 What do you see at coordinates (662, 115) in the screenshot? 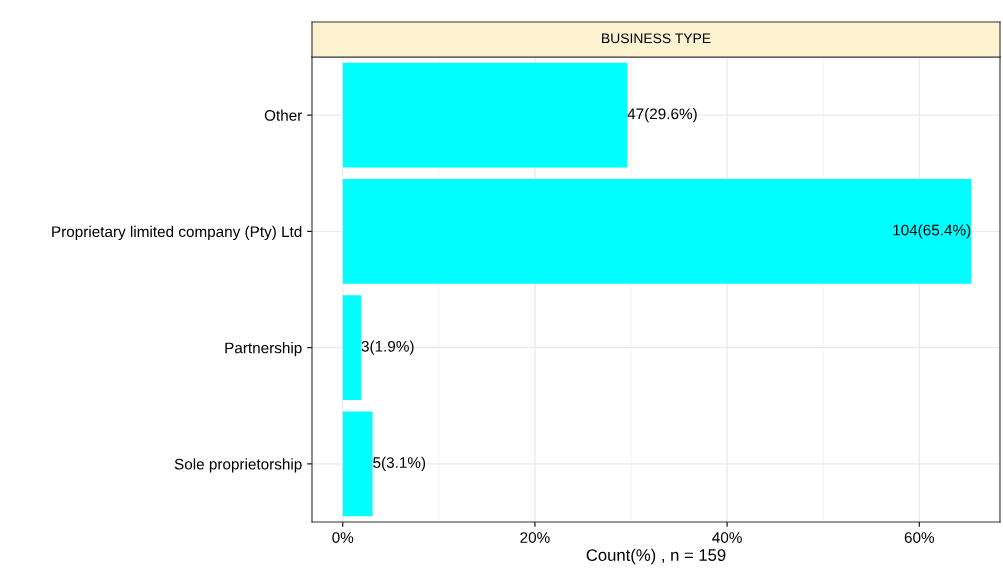
I see `data-label: 47(29.6%)` at bounding box center [662, 115].